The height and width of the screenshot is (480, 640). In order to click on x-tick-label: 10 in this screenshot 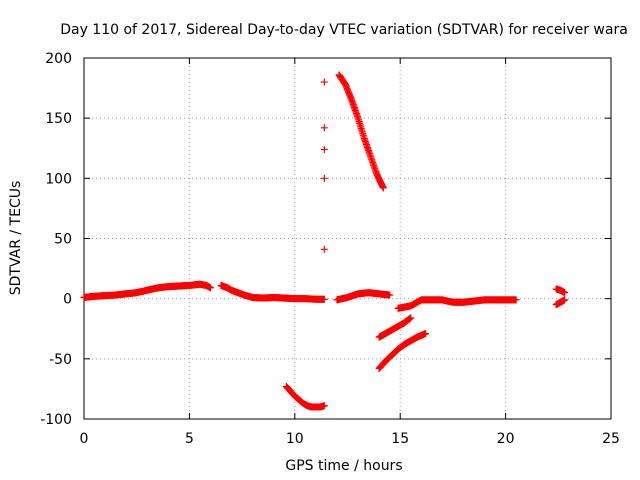, I will do `click(295, 439)`.